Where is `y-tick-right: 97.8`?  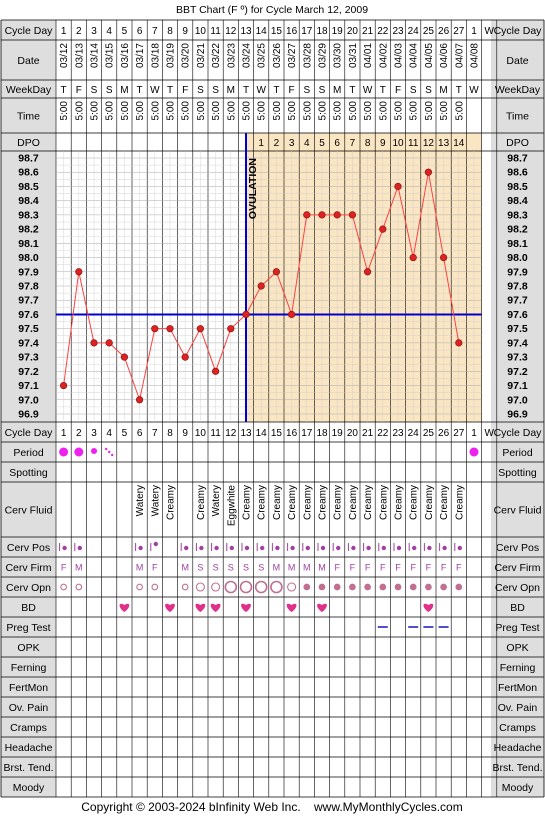 y-tick-right: 97.8 is located at coordinates (517, 287).